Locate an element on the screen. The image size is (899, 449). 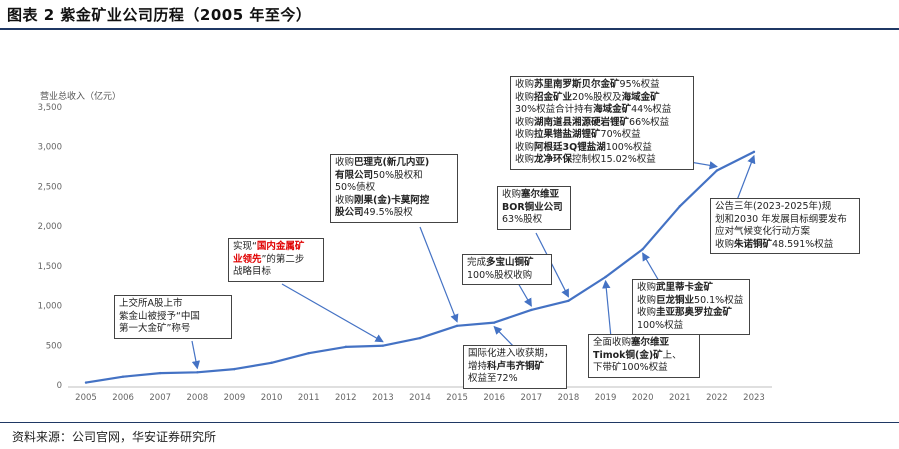
annotation-line: 收购阿根廷3Q锂盐湖100%权益 is located at coordinates (602, 148).